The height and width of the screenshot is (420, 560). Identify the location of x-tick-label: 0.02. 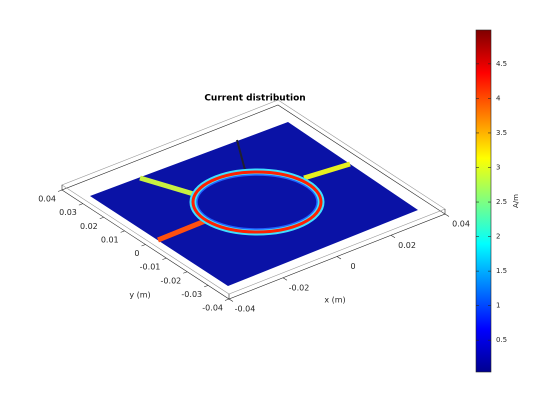
(407, 245).